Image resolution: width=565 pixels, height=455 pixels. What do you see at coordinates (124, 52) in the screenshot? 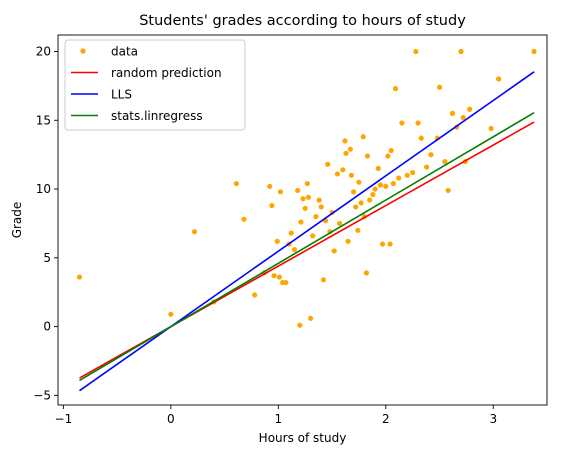
I see `legend-label: data` at bounding box center [124, 52].